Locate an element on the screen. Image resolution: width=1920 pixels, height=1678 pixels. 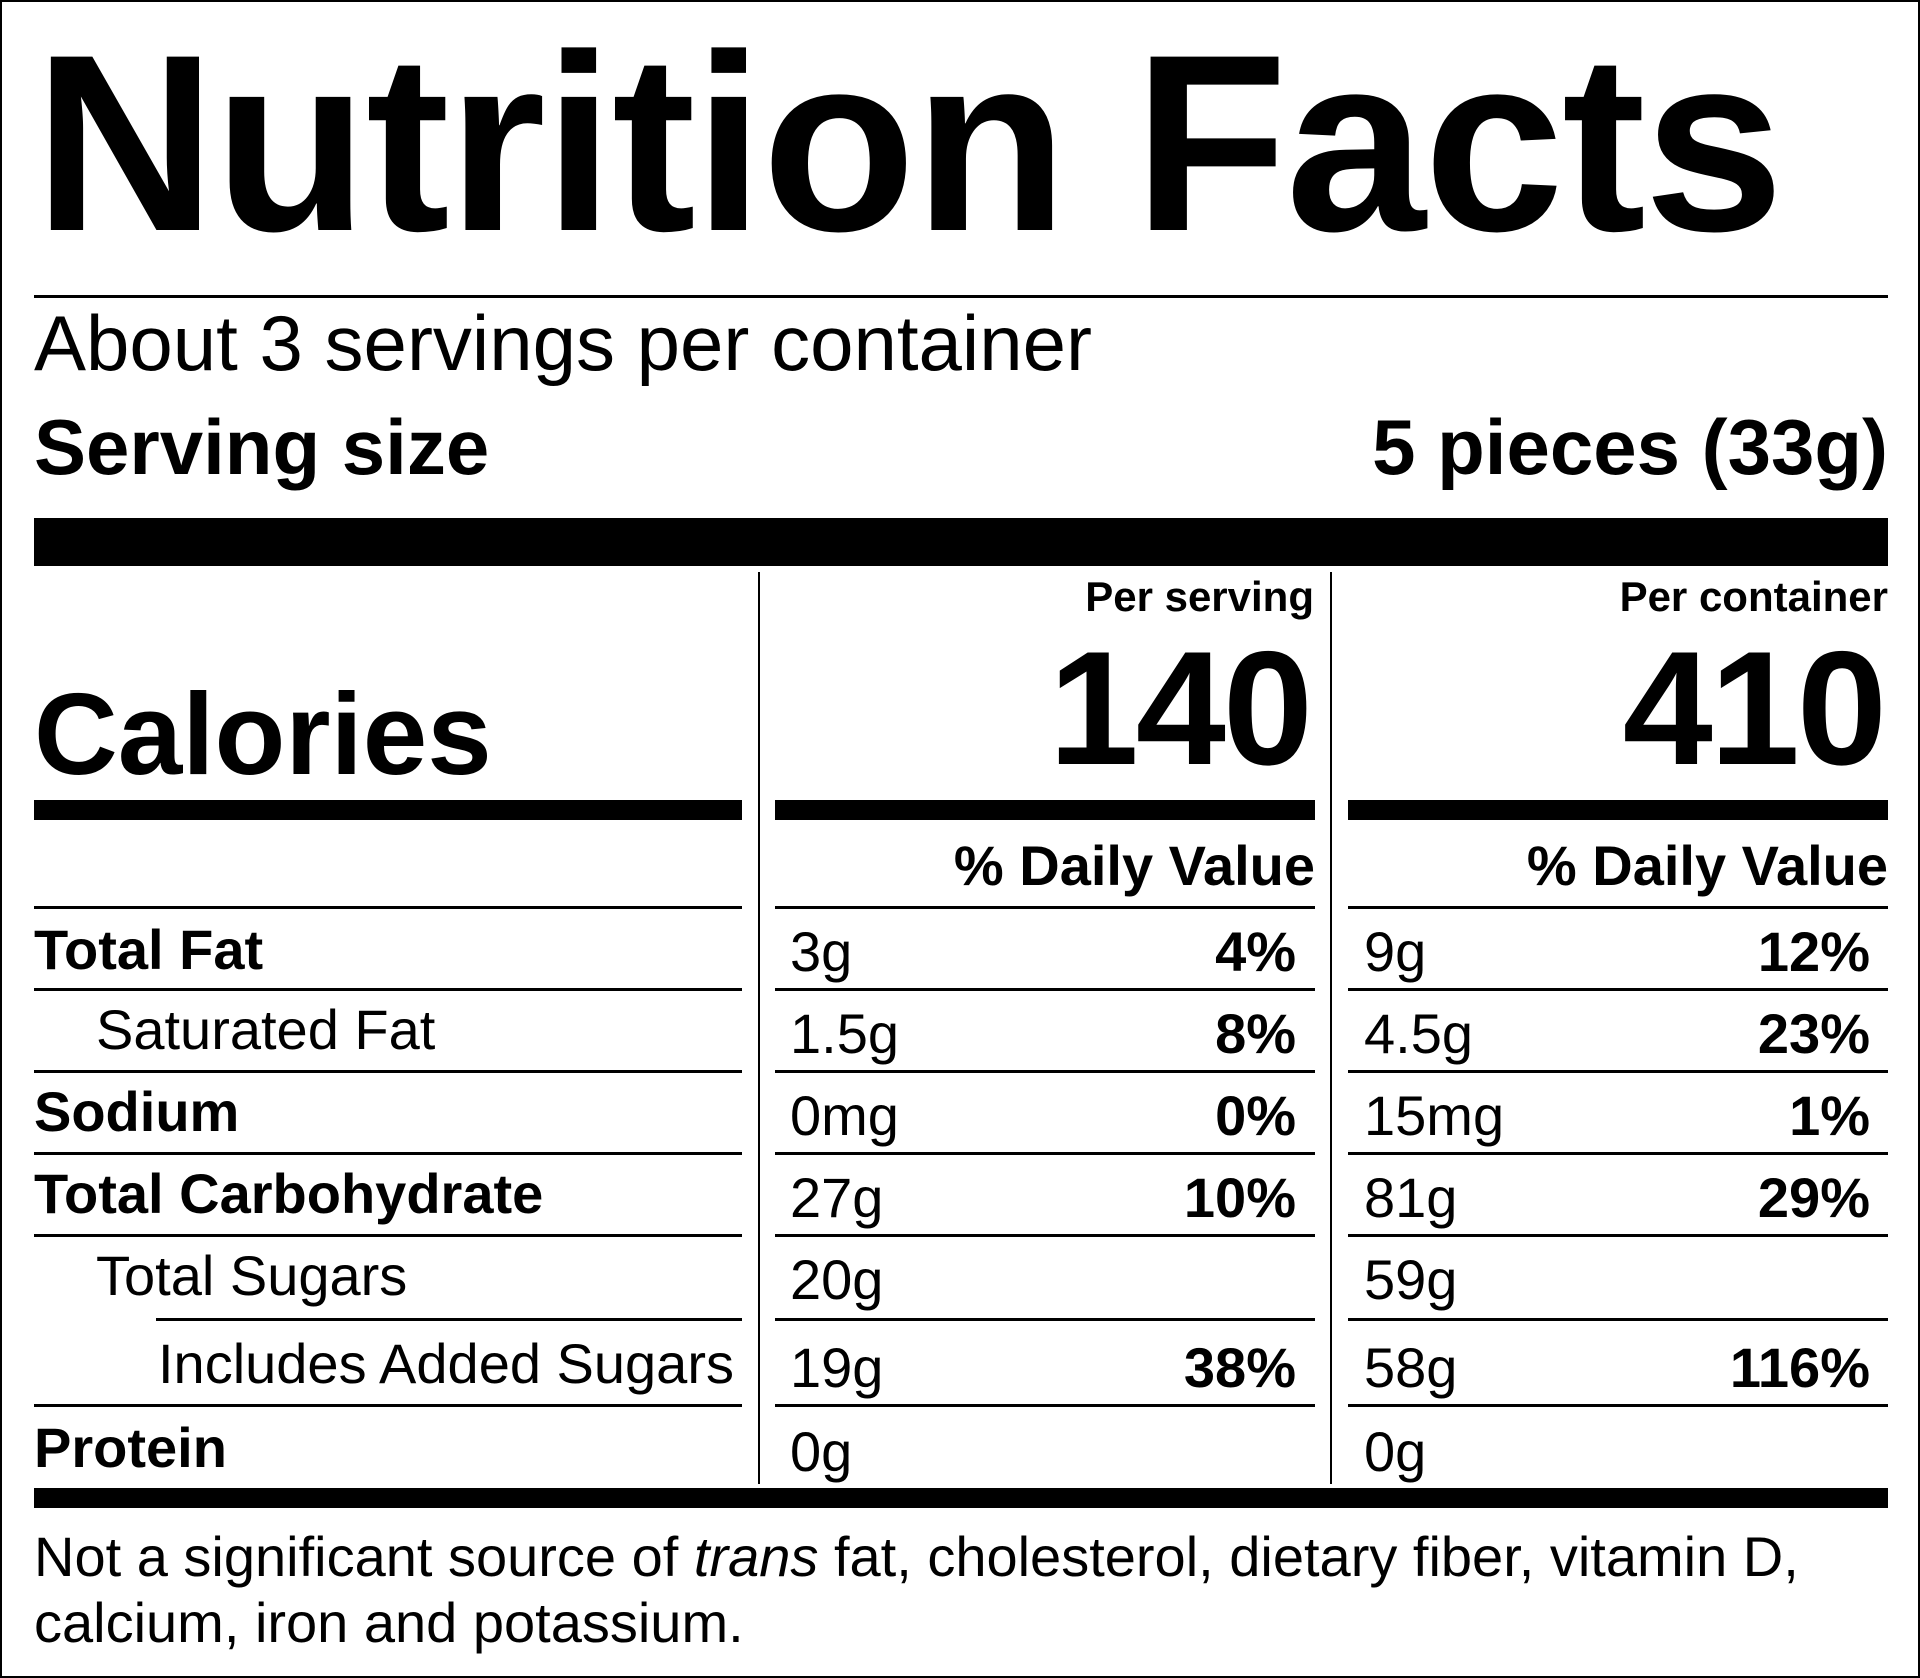
nutrient-name: Protein is located at coordinates (130, 1447).